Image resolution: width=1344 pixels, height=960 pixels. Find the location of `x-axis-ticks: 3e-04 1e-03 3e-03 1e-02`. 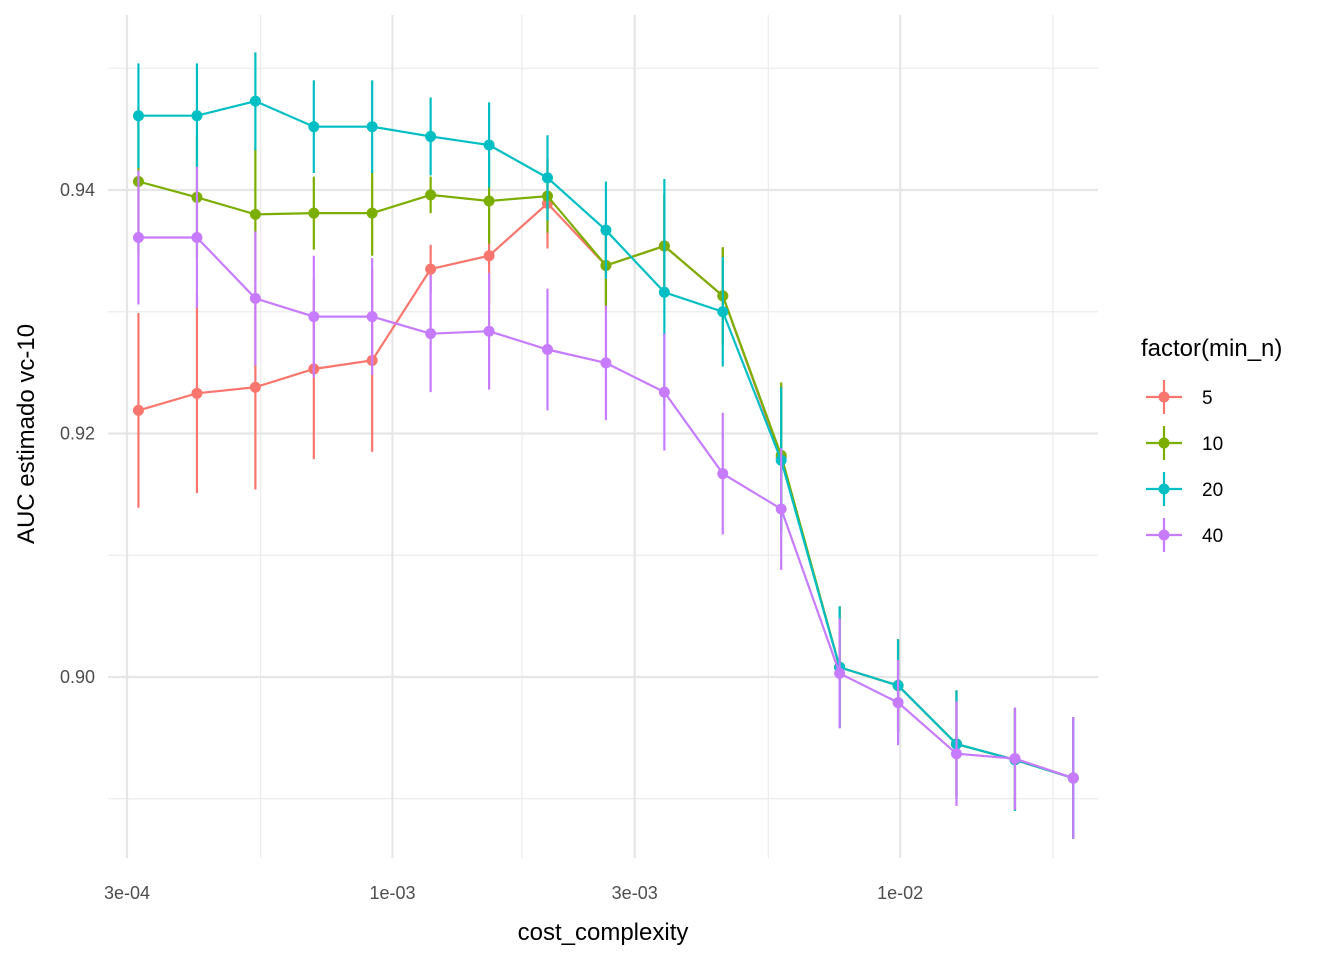

x-axis-ticks: 3e-04 1e-03 3e-03 1e-02 is located at coordinates (513, 893).